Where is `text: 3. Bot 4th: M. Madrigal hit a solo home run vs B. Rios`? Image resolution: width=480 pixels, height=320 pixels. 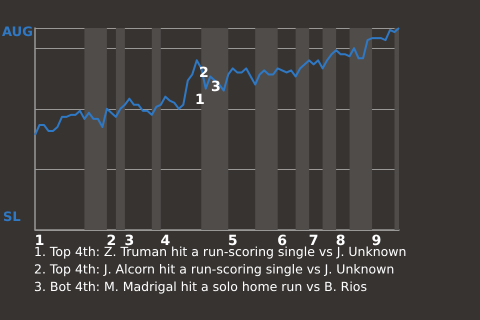 text: 3. Bot 4th: M. Madrigal hit a solo home run vs B. Rios is located at coordinates (200, 286).